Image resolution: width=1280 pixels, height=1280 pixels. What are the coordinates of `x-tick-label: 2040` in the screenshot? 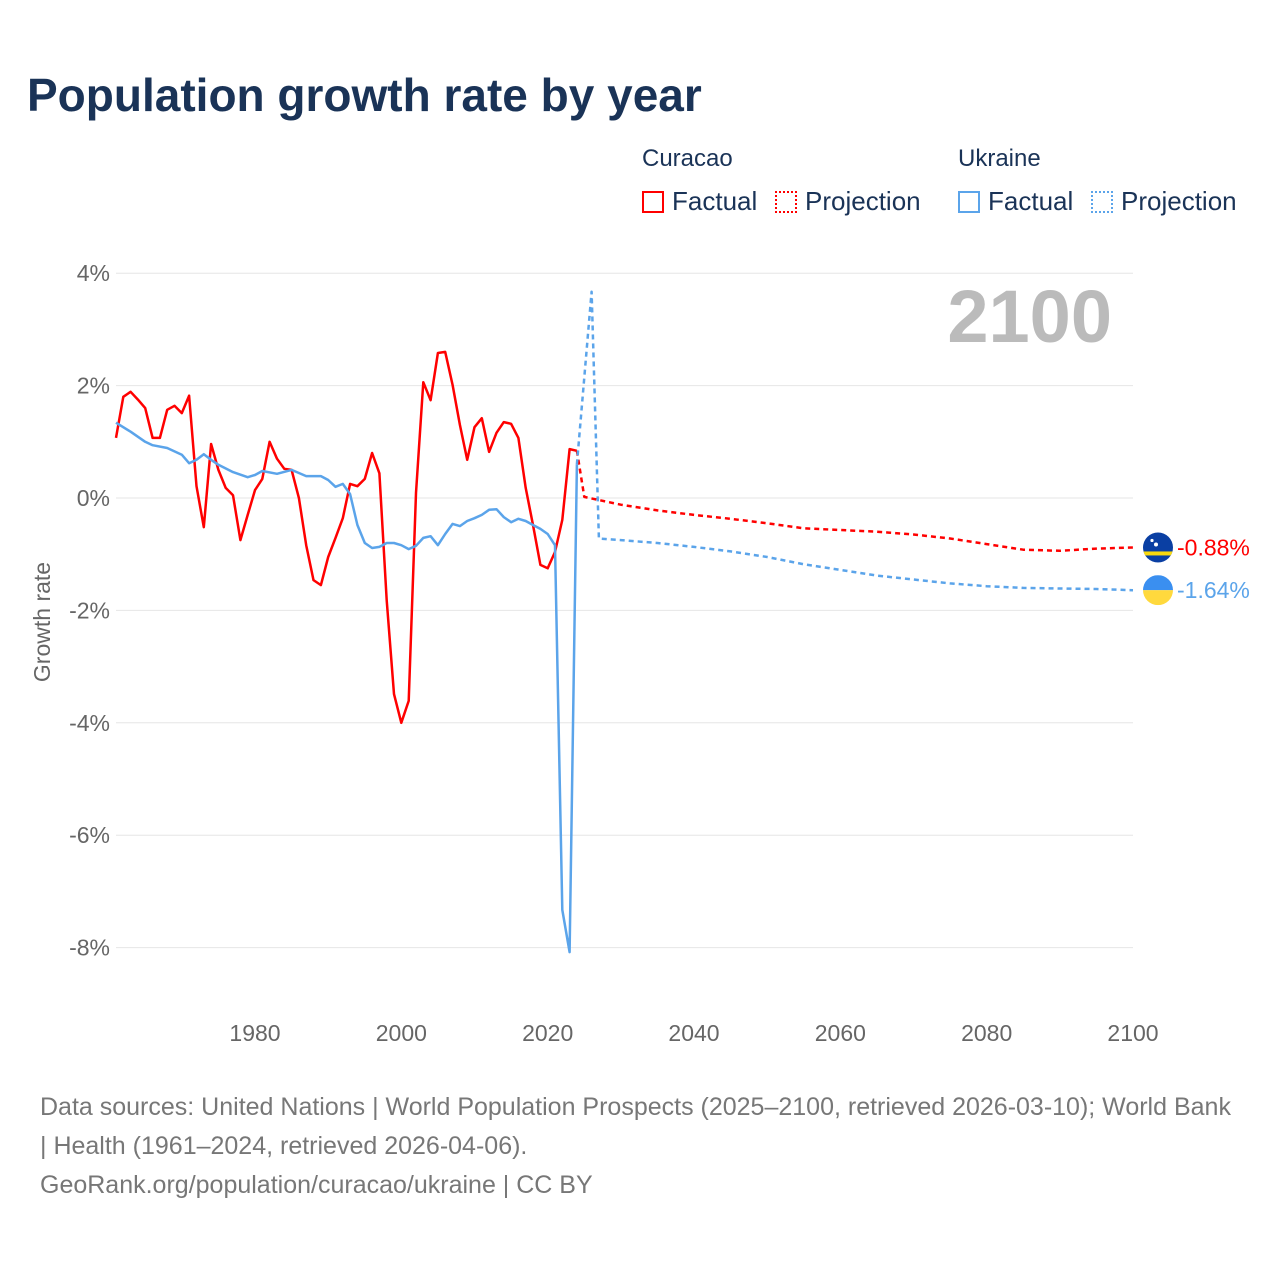 It's located at (693, 1033).